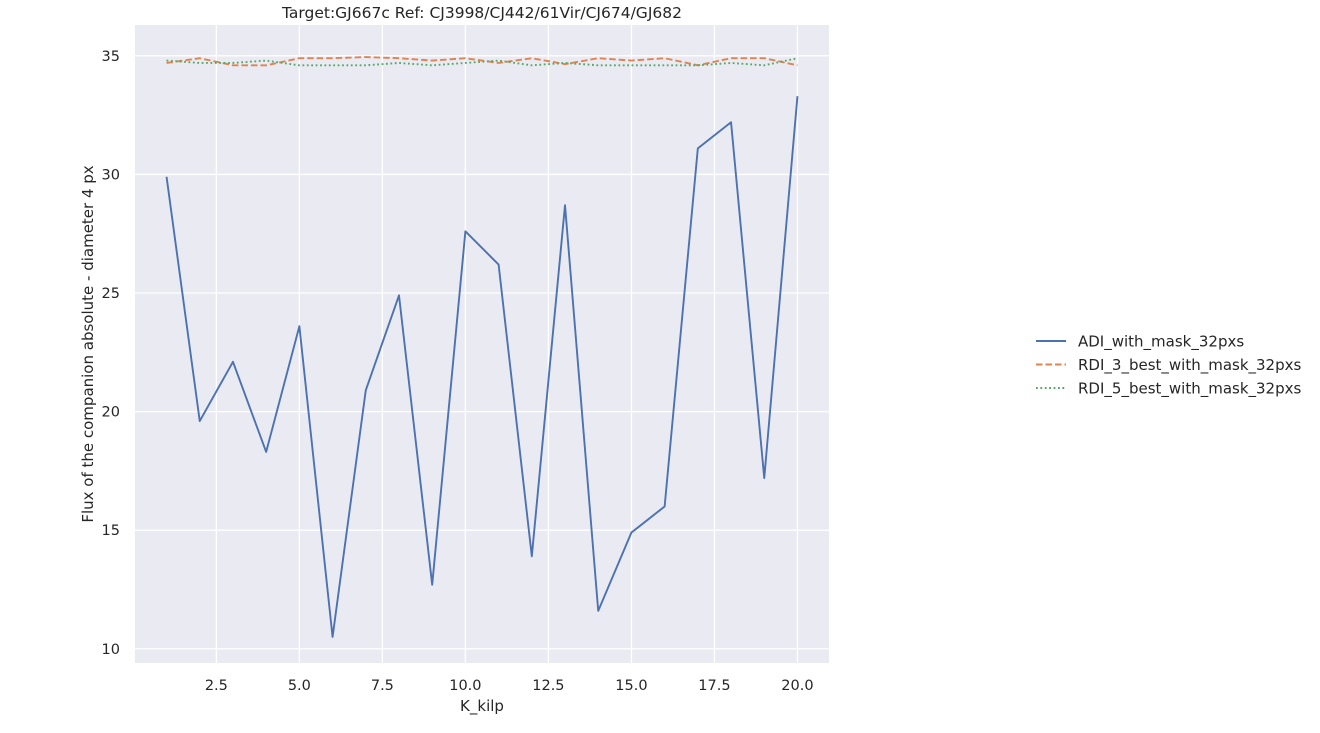  What do you see at coordinates (216, 686) in the screenshot?
I see `x-tick-label: 2.5` at bounding box center [216, 686].